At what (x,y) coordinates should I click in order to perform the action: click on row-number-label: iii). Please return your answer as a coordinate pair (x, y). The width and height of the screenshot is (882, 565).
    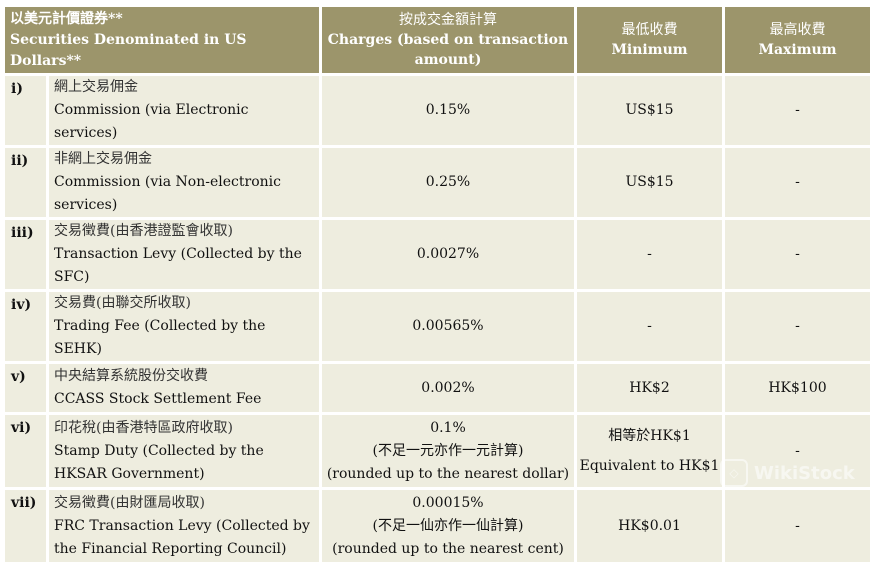
    Looking at the image, I should click on (22, 233).